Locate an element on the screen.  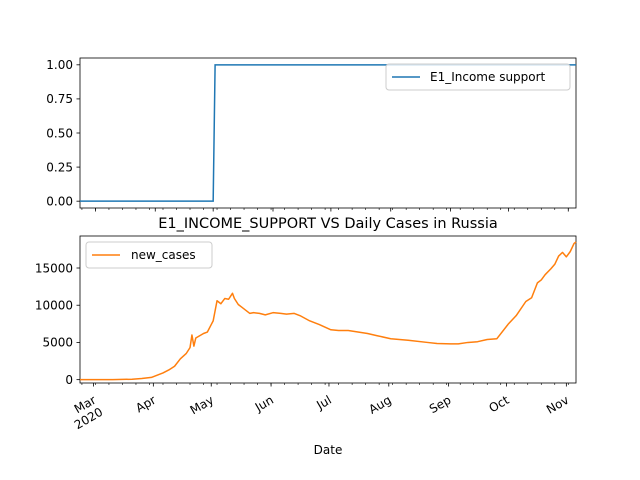
top-legend-box is located at coordinates (478, 77).